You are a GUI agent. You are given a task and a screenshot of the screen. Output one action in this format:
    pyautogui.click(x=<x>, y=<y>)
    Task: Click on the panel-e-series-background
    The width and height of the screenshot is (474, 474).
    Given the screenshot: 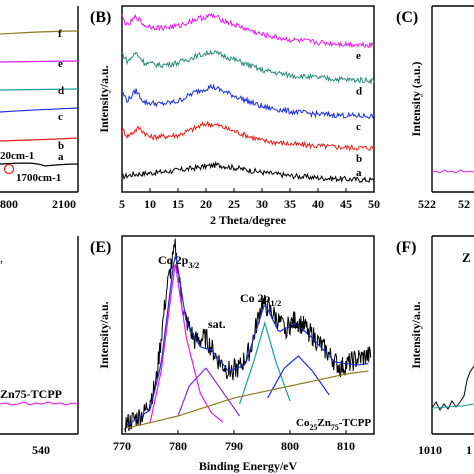 What is the action you would take?
    pyautogui.click(x=248, y=399)
    